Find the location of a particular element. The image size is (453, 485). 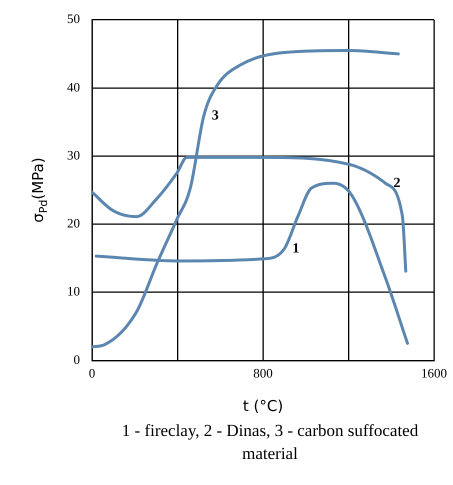

x-tick-label: 1600 is located at coordinates (434, 373).